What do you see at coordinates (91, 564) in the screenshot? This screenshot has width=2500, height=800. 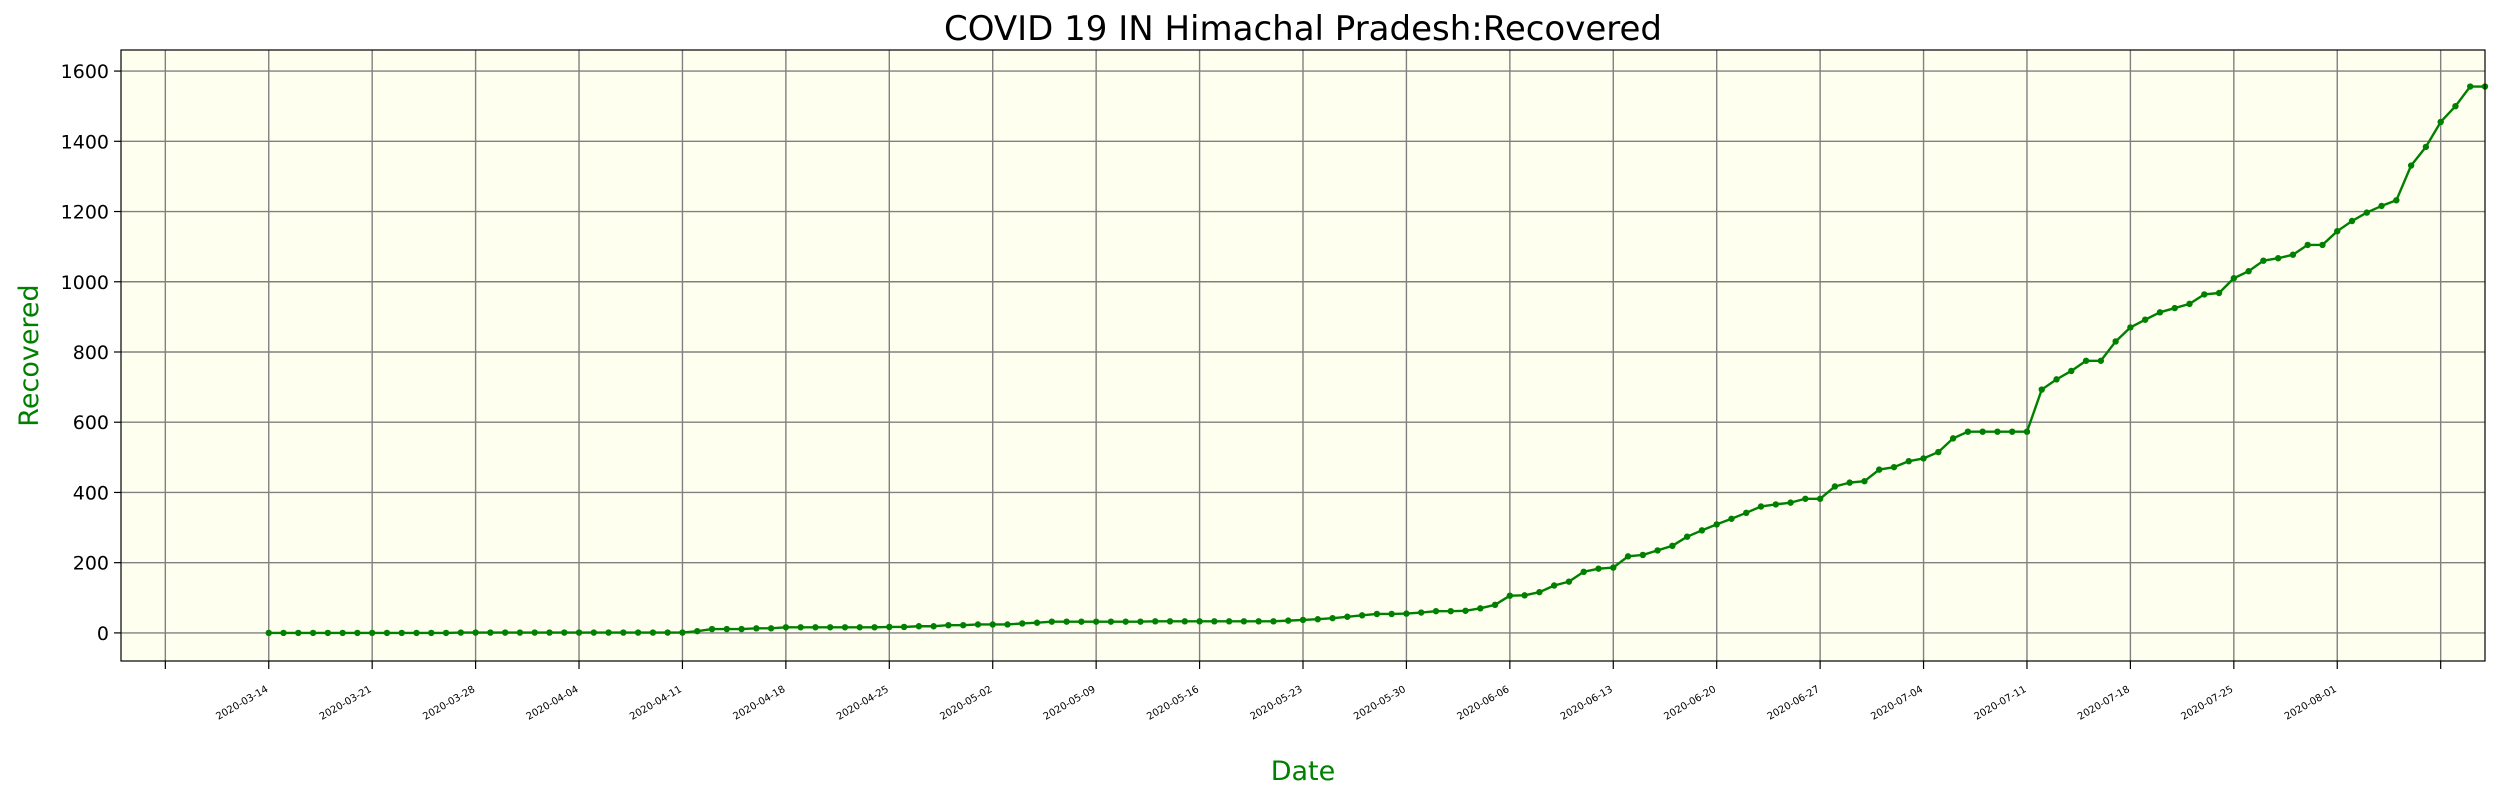 I see `y-tick-label: 200` at bounding box center [91, 564].